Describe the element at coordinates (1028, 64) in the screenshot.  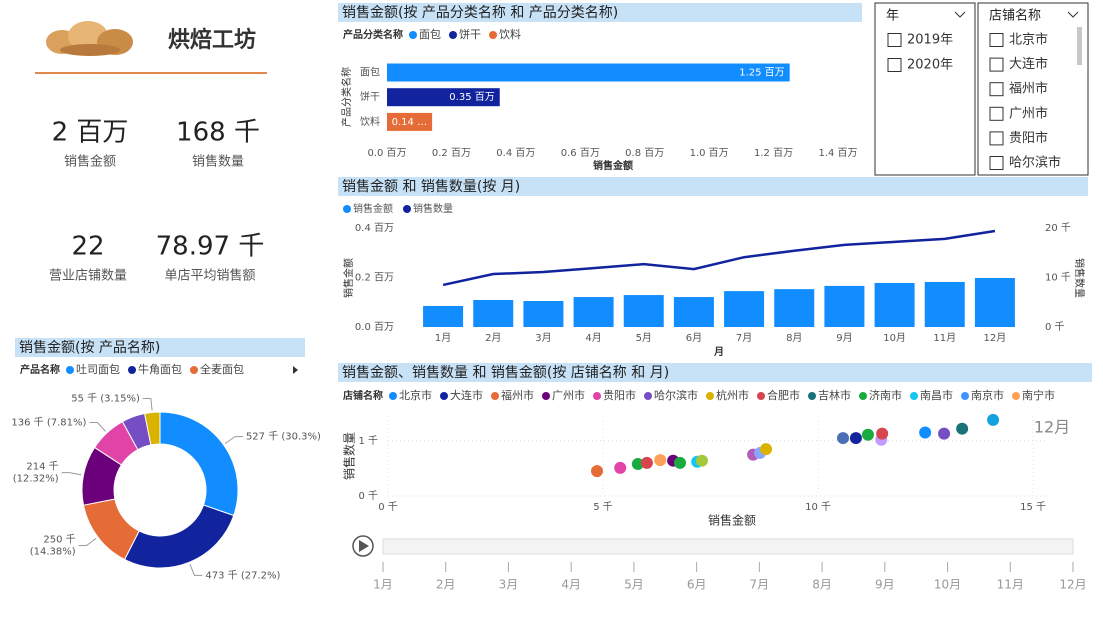
I see `slicer-item: 大连市` at that location.